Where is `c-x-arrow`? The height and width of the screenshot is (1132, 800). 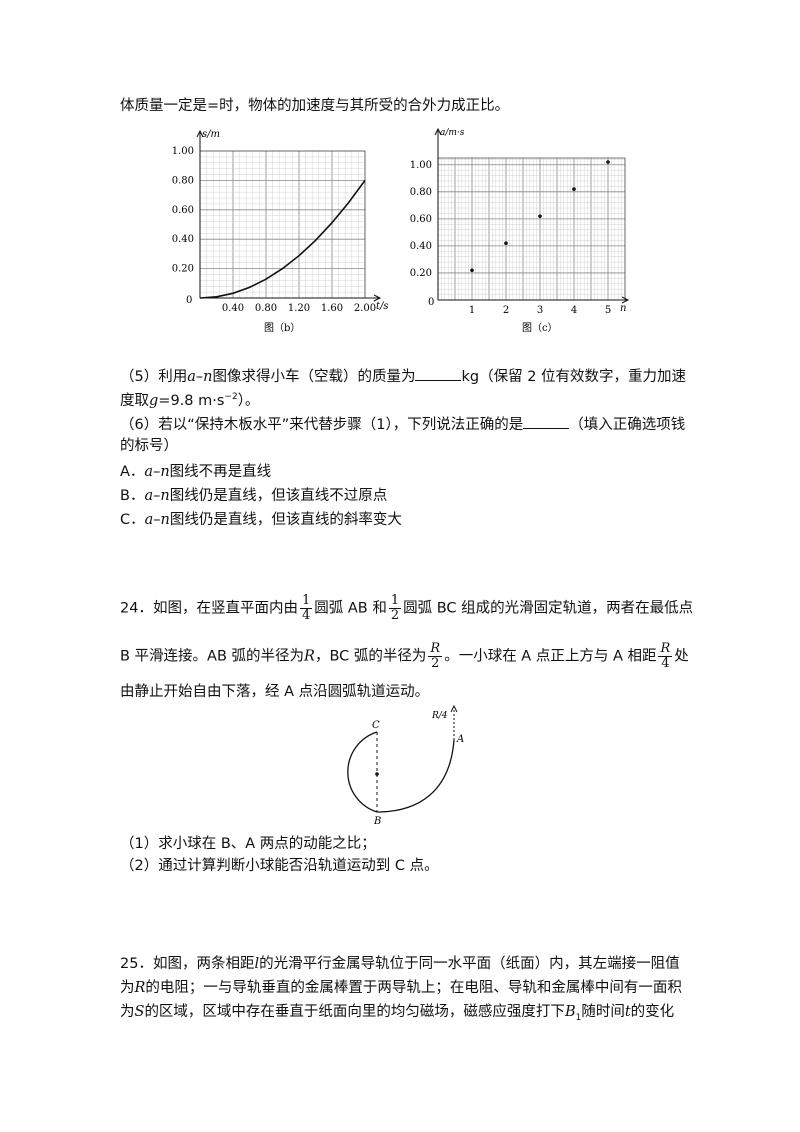 c-x-arrow is located at coordinates (625, 300).